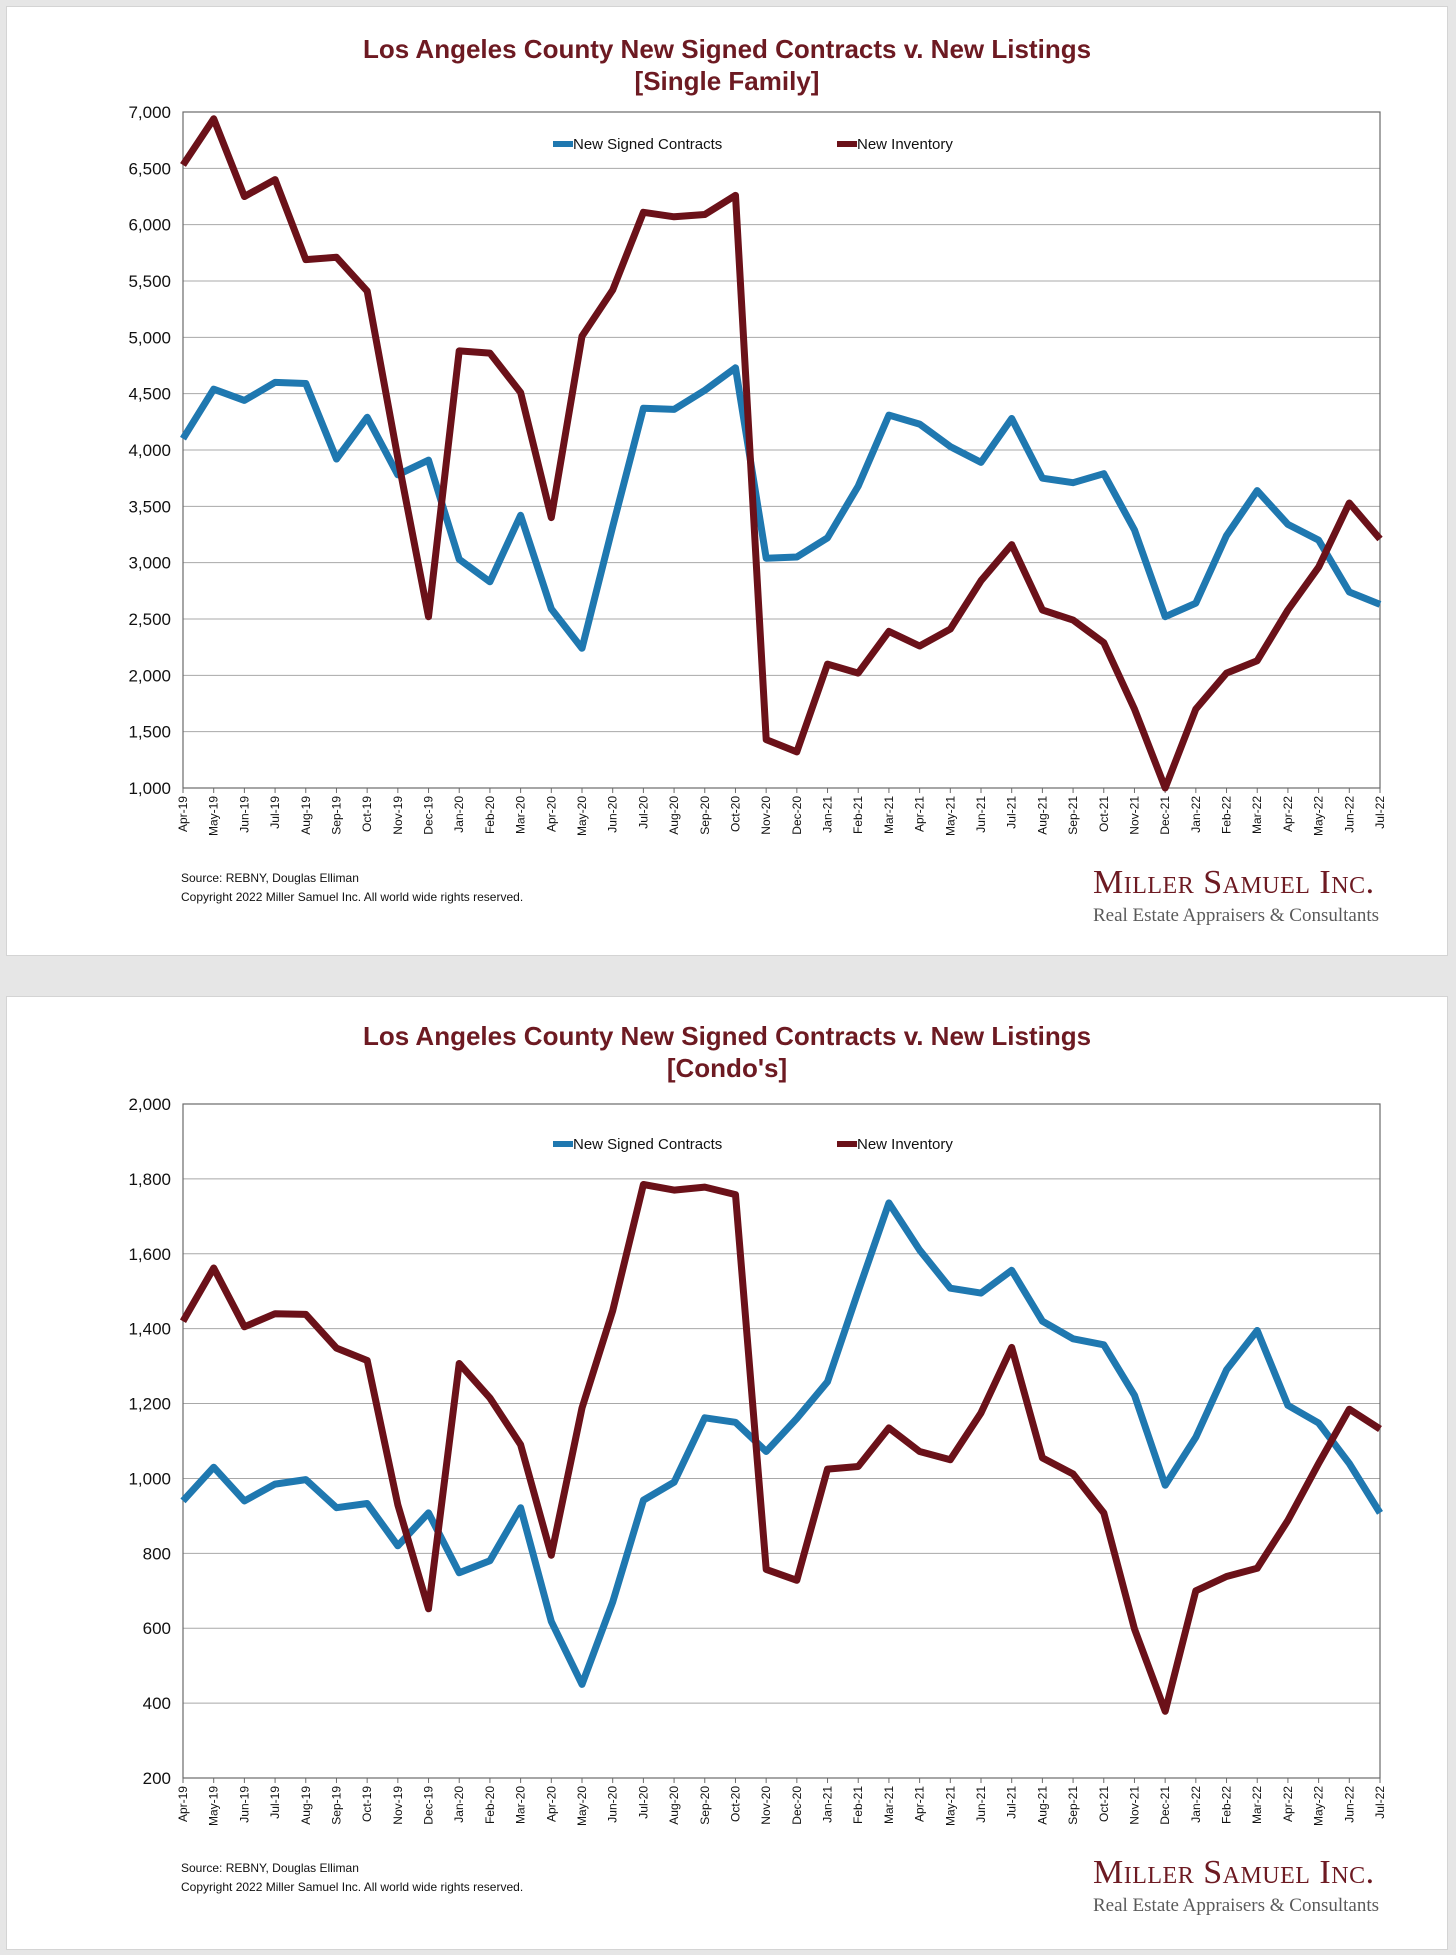 The width and height of the screenshot is (1456, 1955). Describe the element at coordinates (1227, 815) in the screenshot. I see `x-tick-label: Feb-22` at that location.